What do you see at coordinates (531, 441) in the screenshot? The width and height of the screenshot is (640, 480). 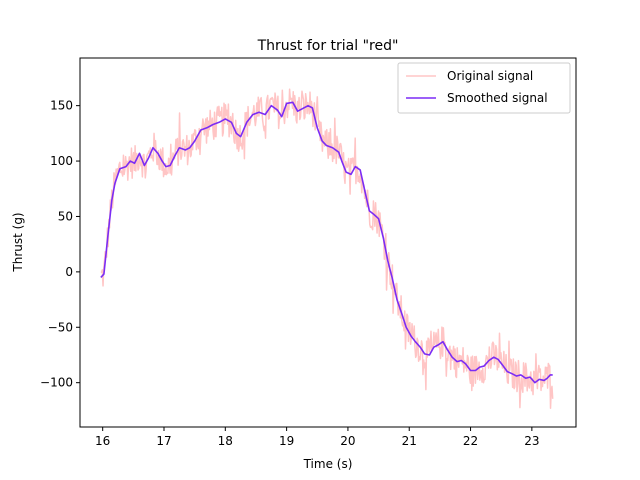 I see `x-tick-label: 23` at bounding box center [531, 441].